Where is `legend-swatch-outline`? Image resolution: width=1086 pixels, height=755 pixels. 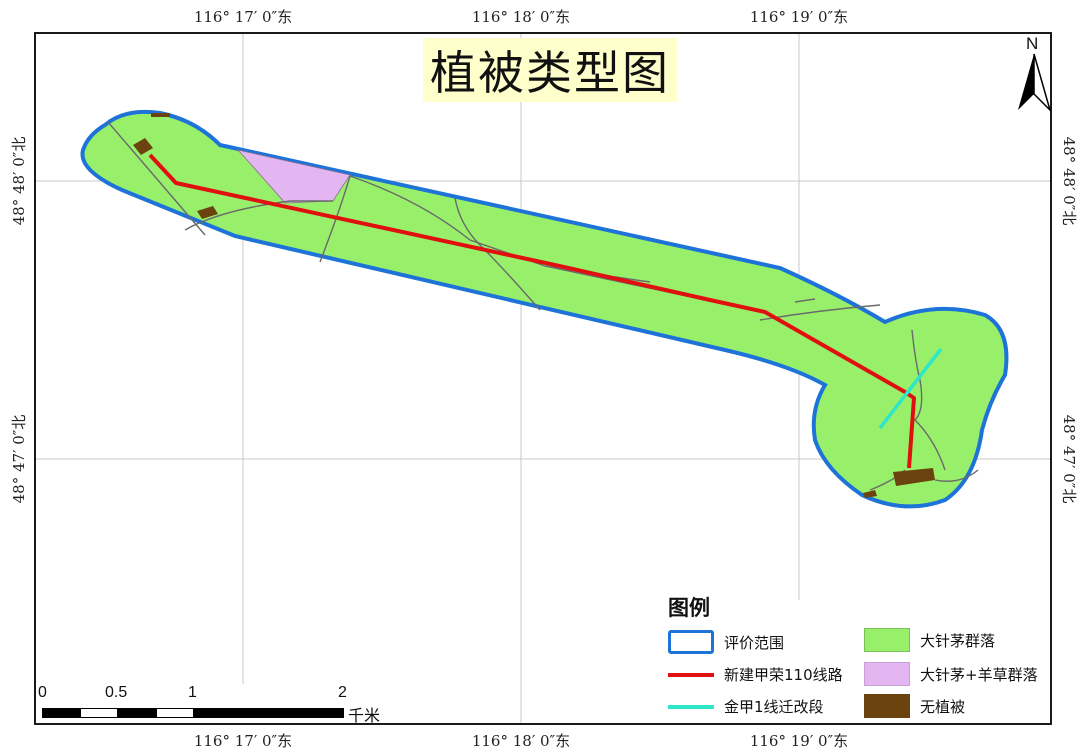
legend-swatch-outline is located at coordinates (691, 642).